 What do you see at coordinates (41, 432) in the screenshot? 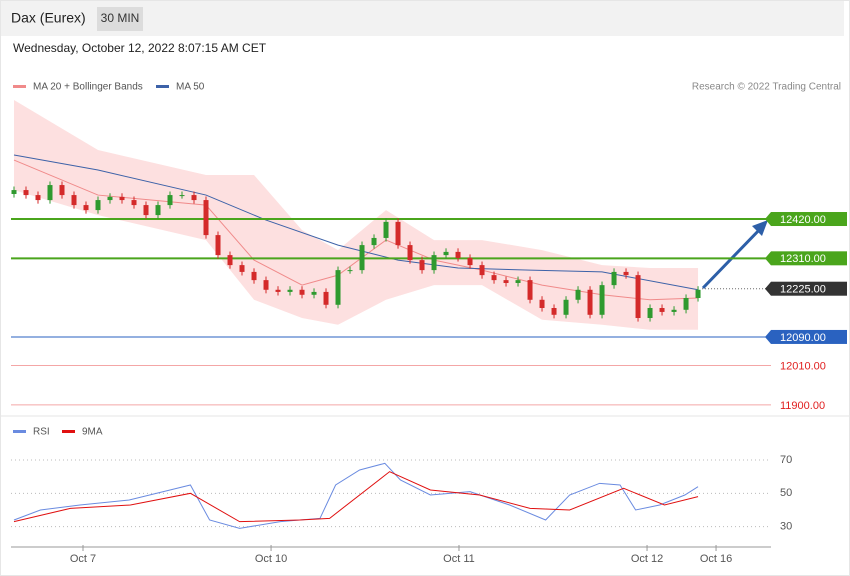
I see `legend-label: RSI` at bounding box center [41, 432].